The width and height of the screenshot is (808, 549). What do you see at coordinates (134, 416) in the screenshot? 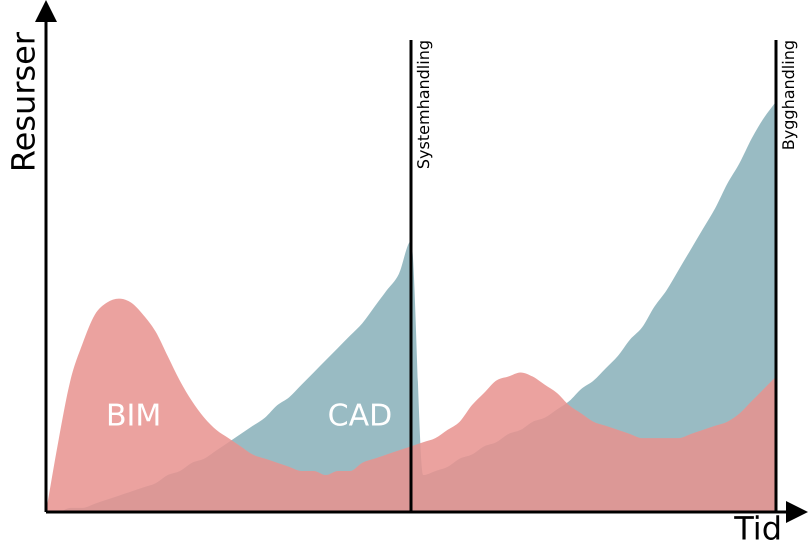
I see `series-label: BIM` at bounding box center [134, 416].